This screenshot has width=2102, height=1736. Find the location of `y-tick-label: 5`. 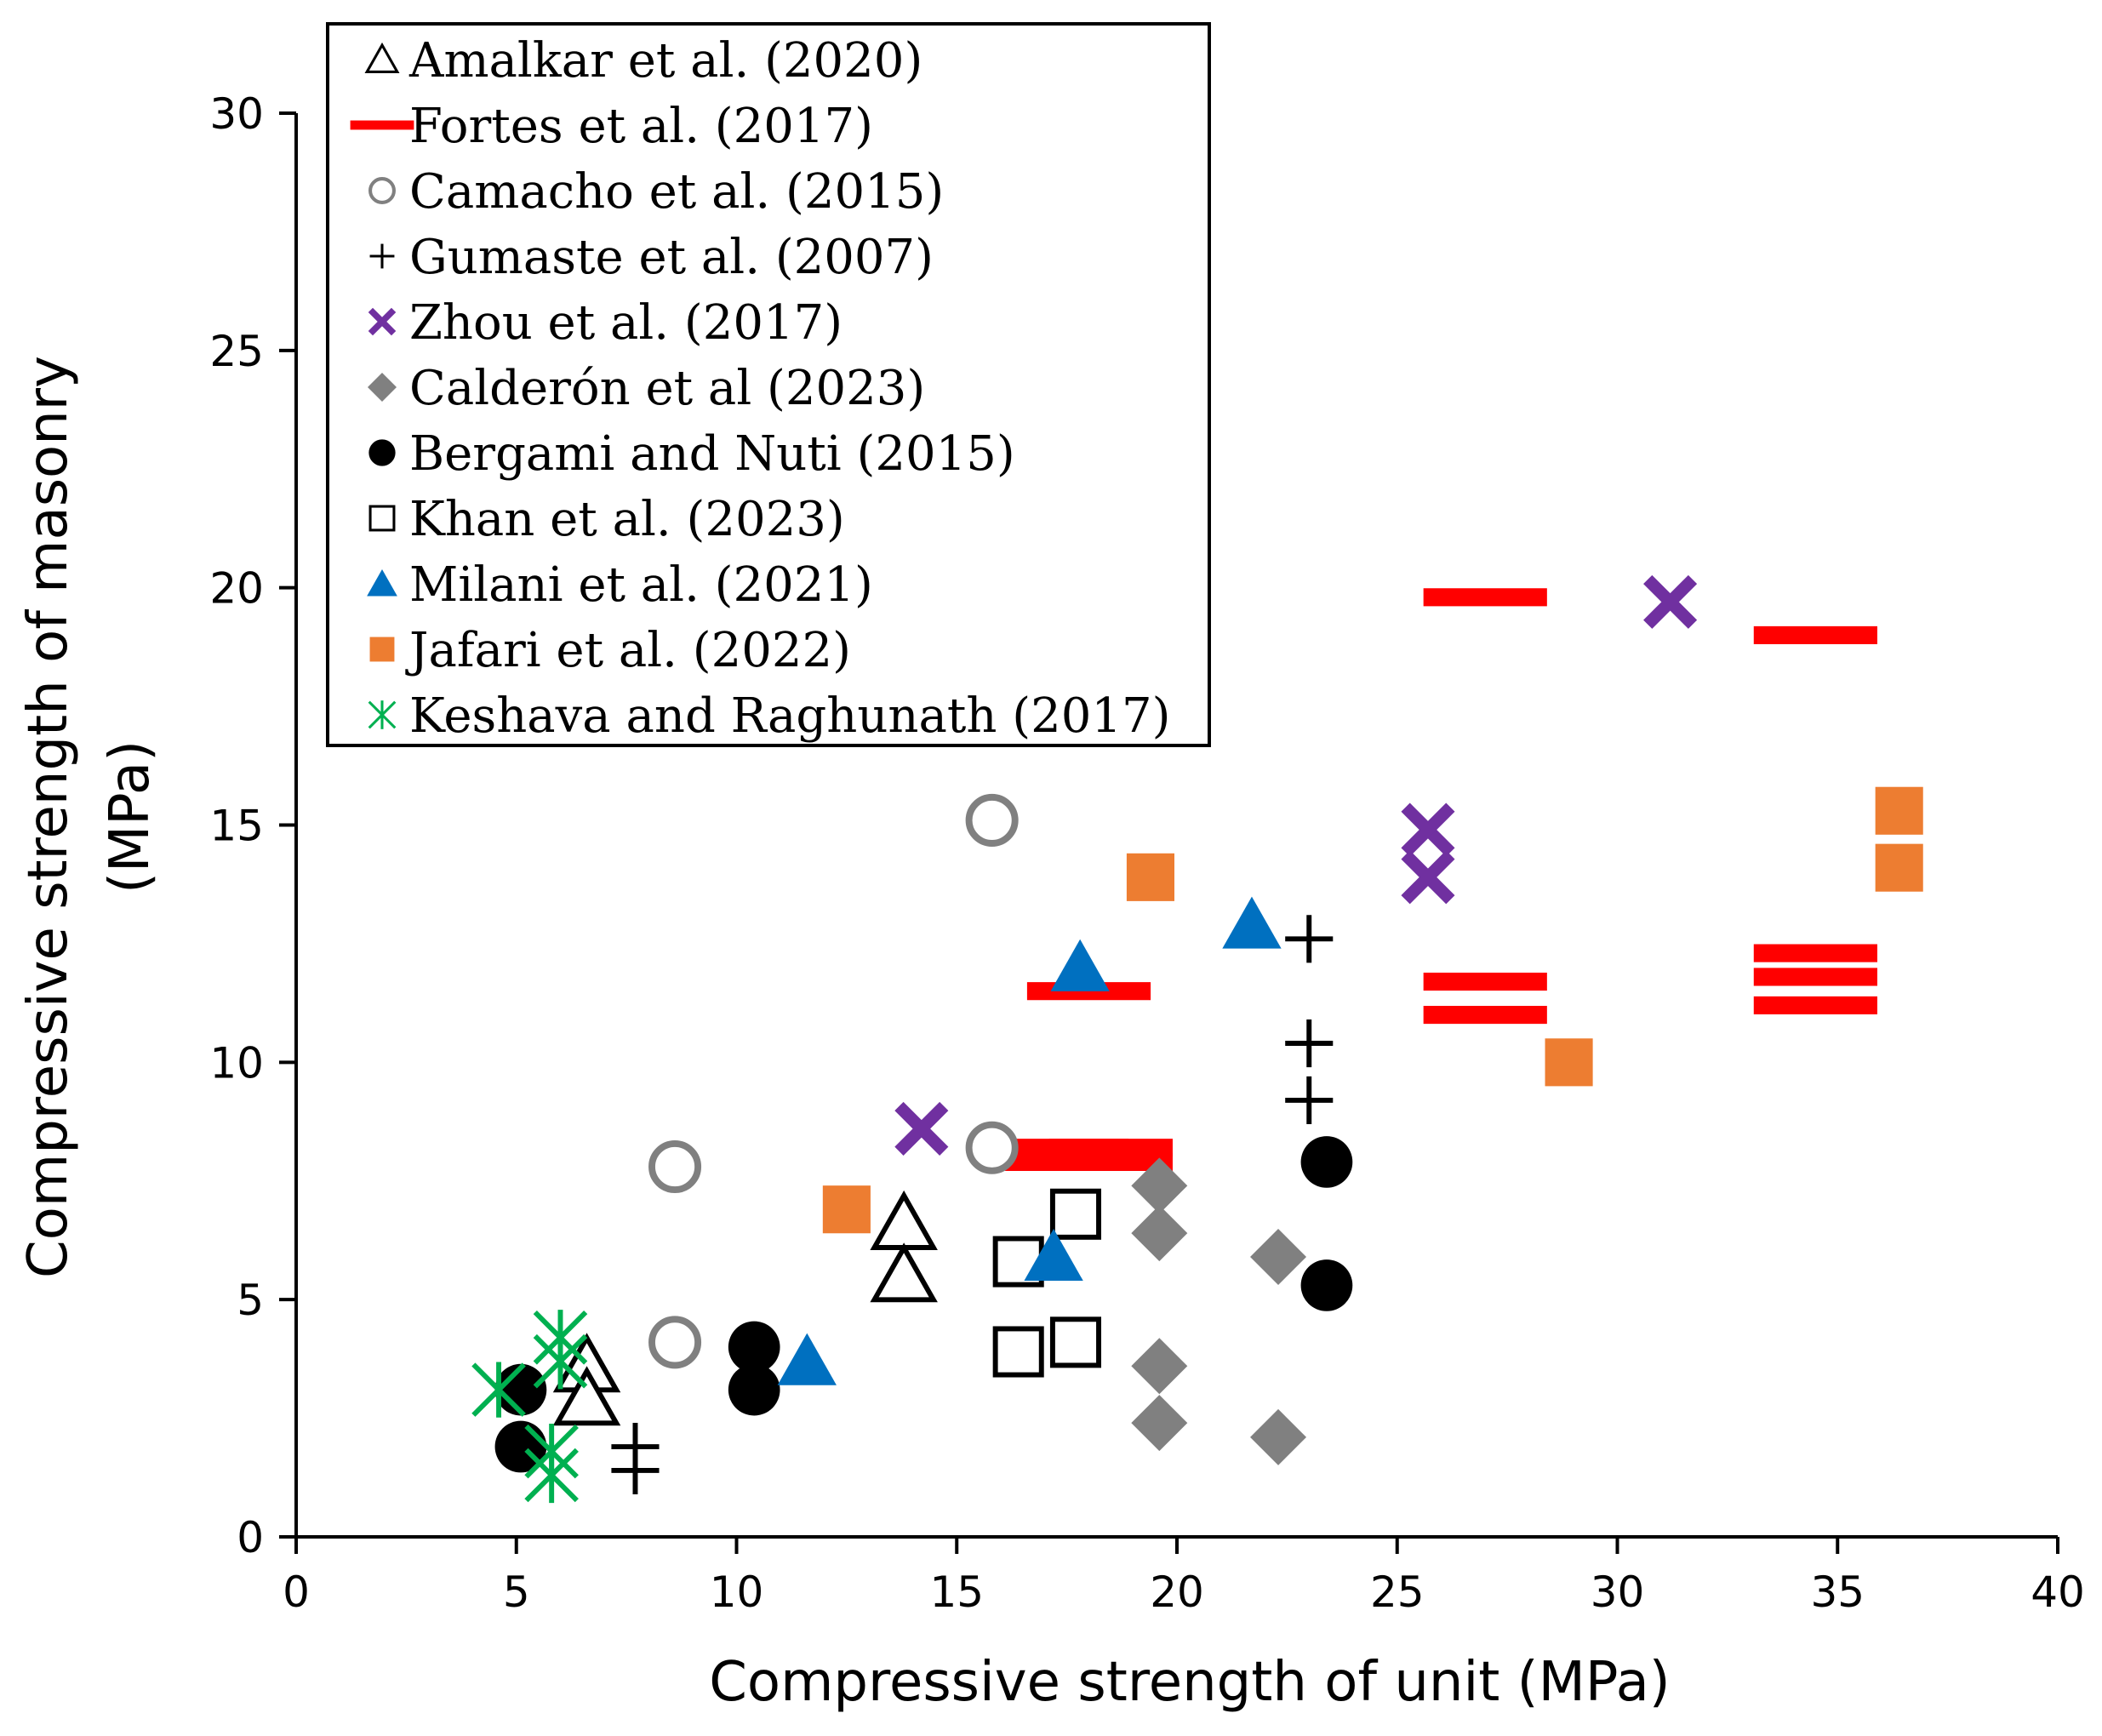

y-tick-label: 5 is located at coordinates (250, 1300).